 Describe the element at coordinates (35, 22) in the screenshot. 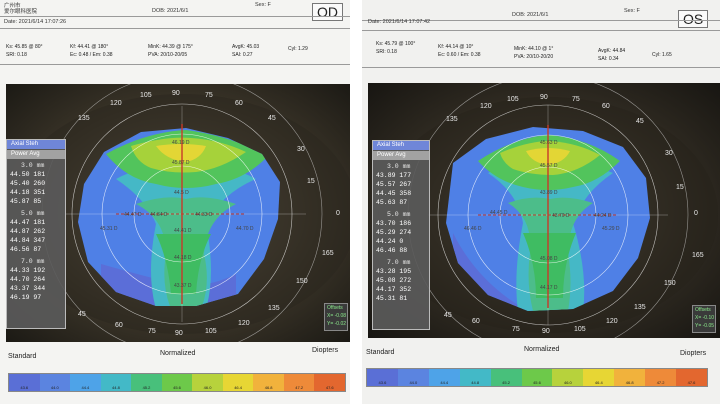

I see `exam-date: Date: 2021/6/14 17:07:26` at that location.